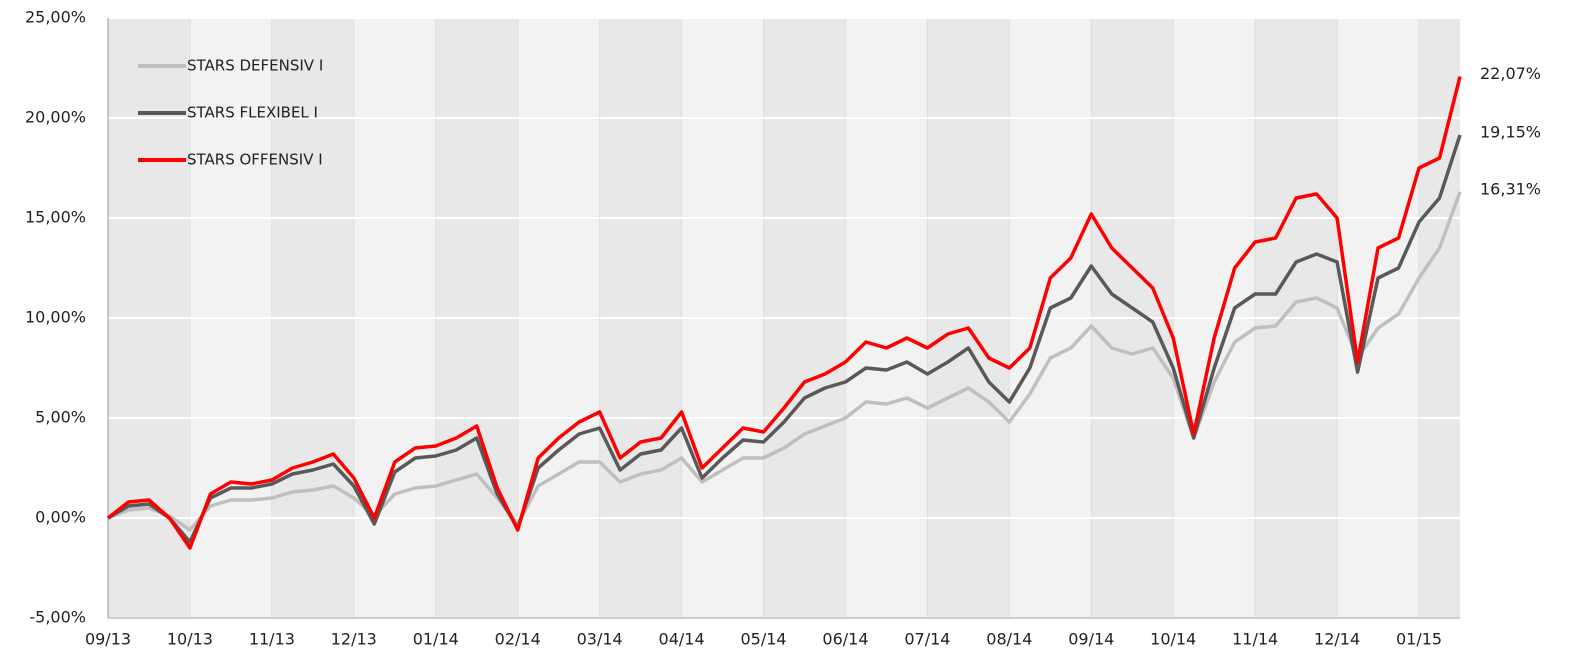  What do you see at coordinates (1510, 188) in the screenshot?
I see `end-label: 16,31%` at bounding box center [1510, 188].